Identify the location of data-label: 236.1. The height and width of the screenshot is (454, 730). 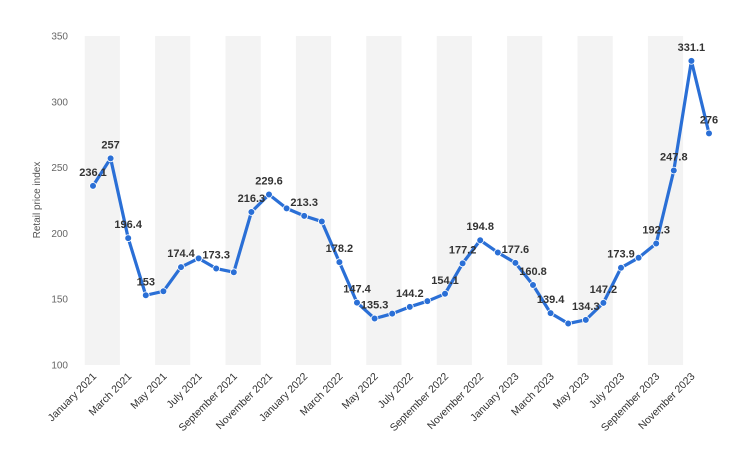
(93, 173).